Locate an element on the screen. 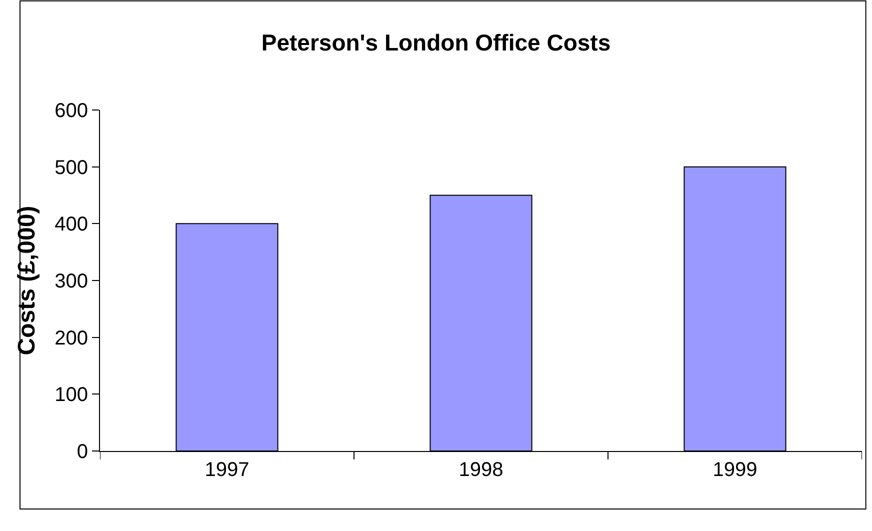 Image resolution: width=872 pixels, height=531 pixels. y-tick-label: 600 is located at coordinates (71, 111).